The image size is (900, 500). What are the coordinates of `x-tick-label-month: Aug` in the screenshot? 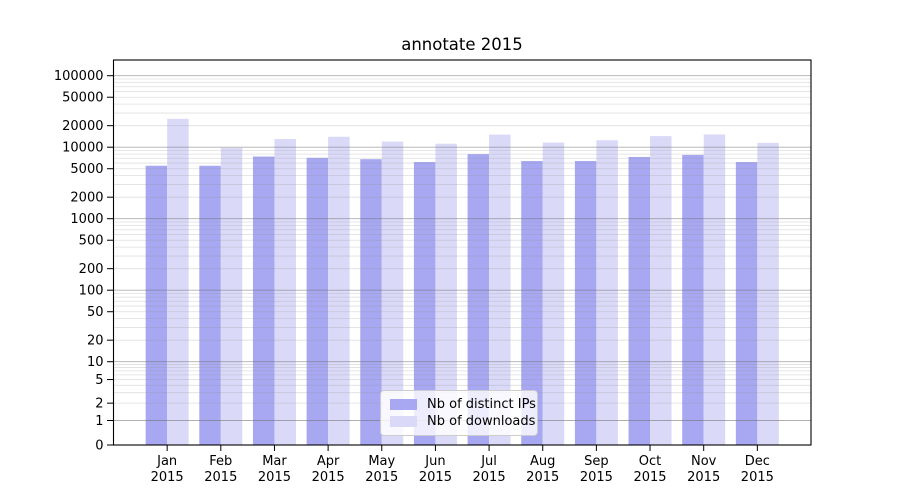 It's located at (542, 461).